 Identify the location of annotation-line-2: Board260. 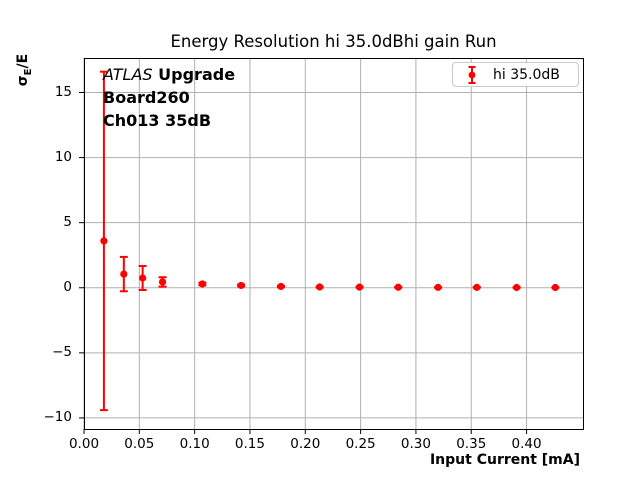
(146, 97).